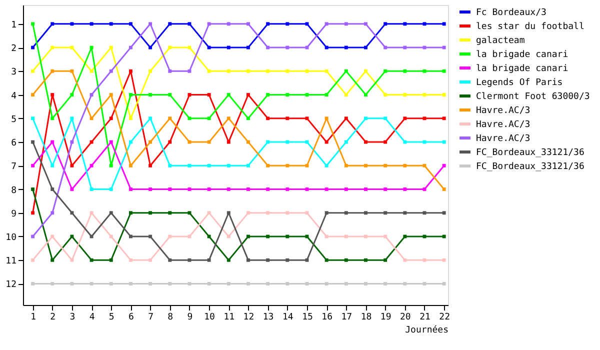 The image size is (600, 350). I want to click on x-tick-label: 16, so click(327, 317).